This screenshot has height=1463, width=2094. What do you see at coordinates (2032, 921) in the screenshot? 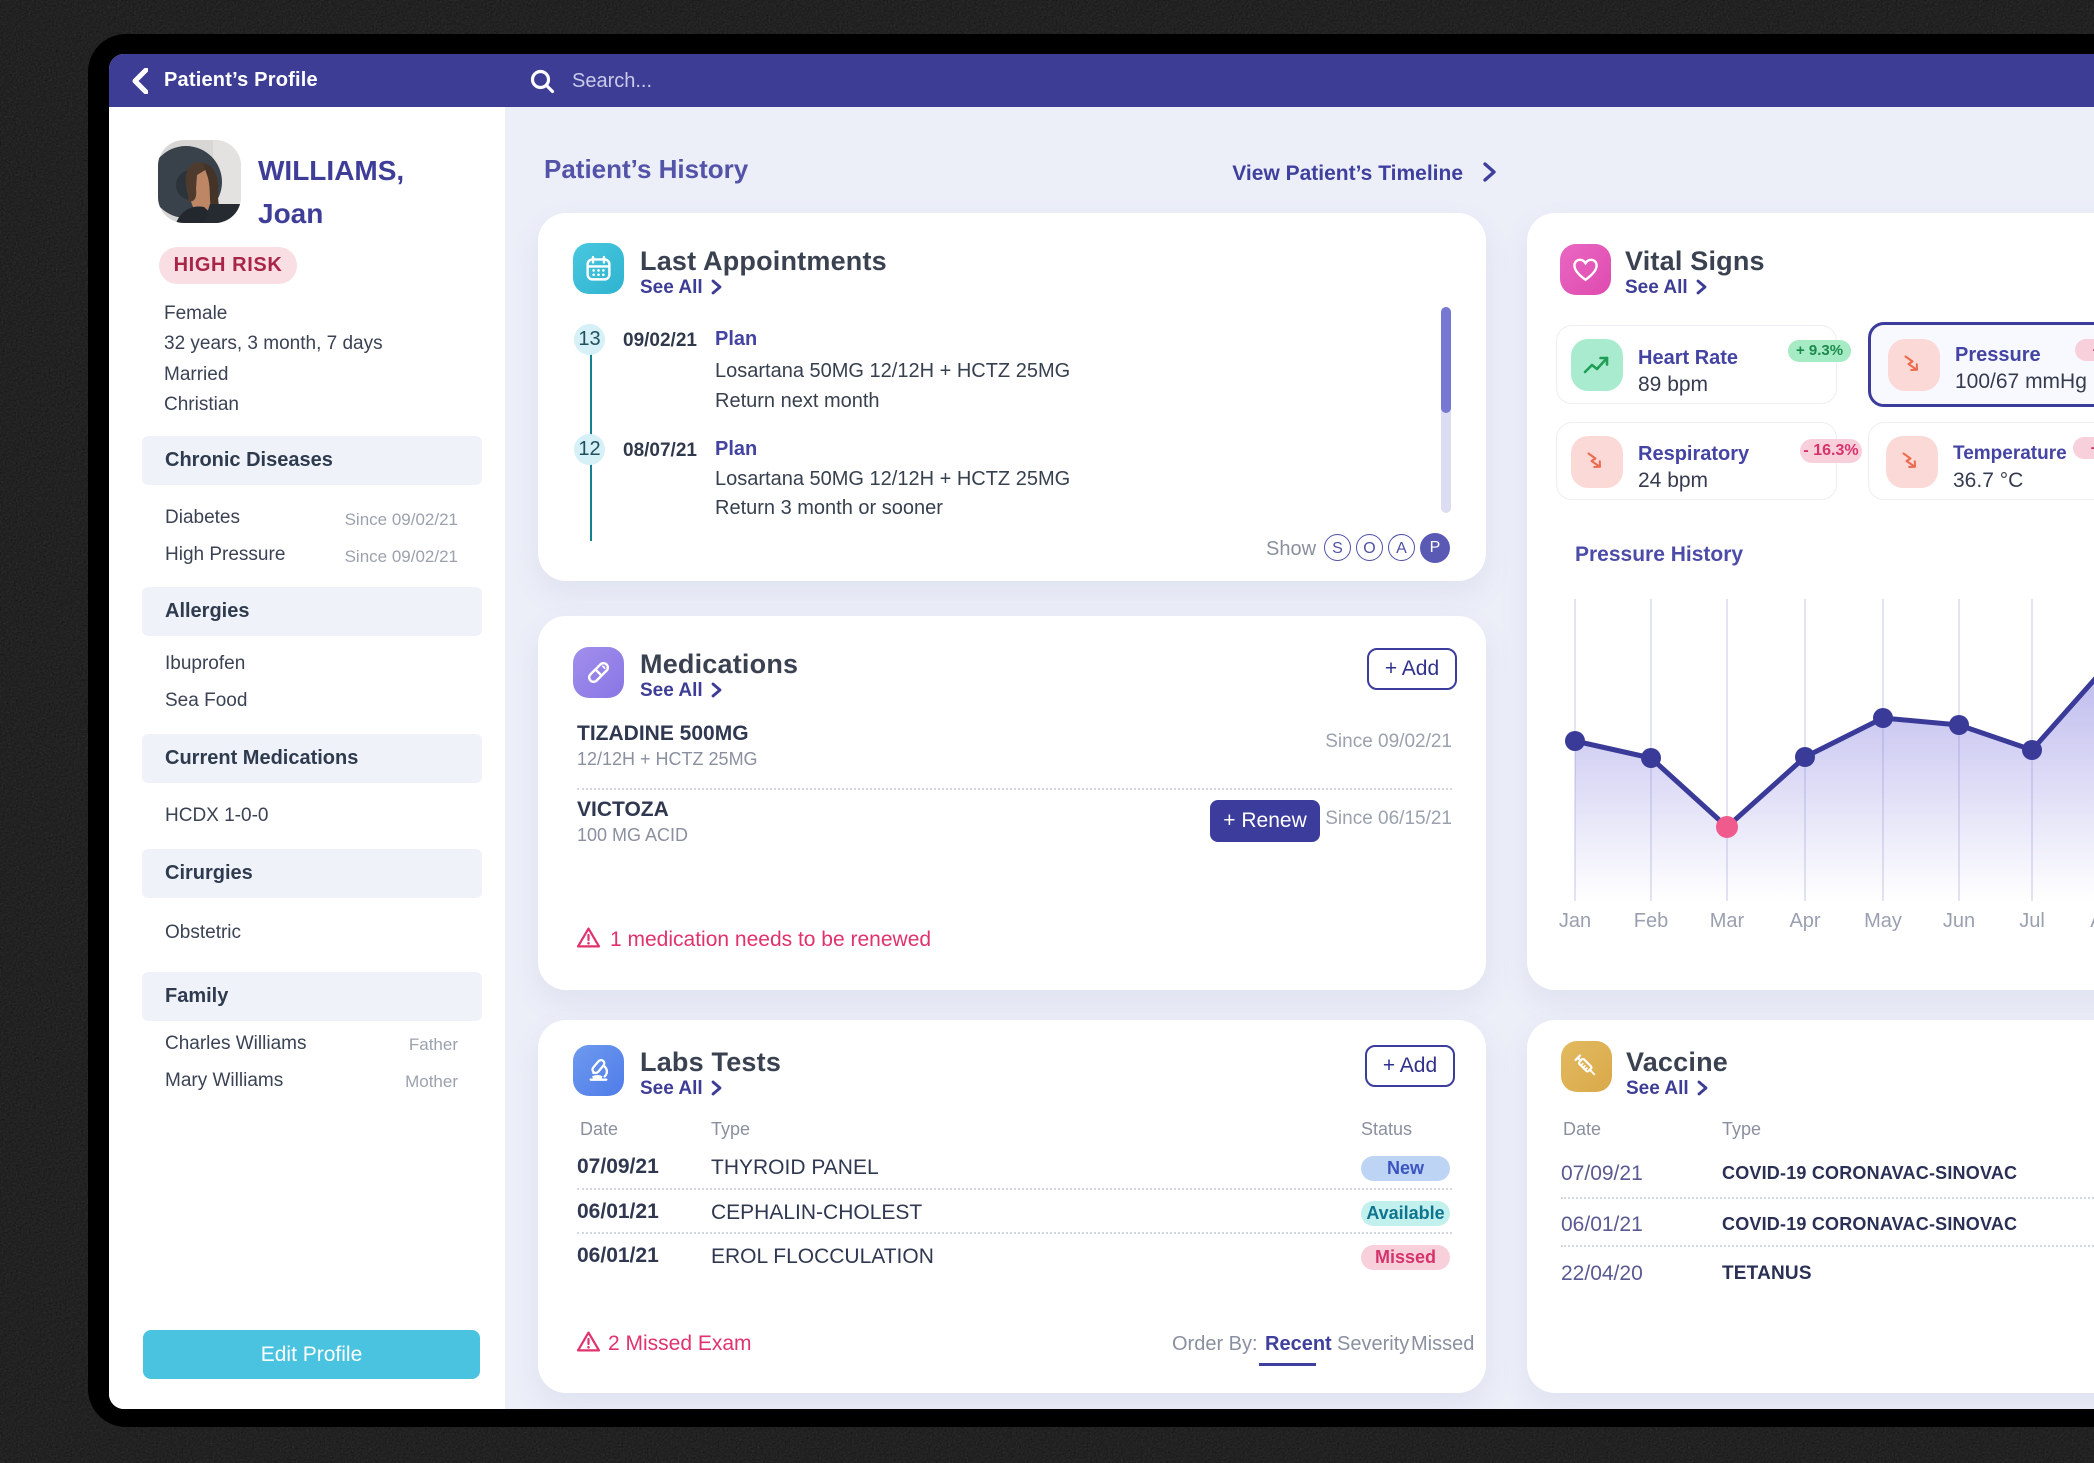
I see `svg-text: Jul` at bounding box center [2032, 921].